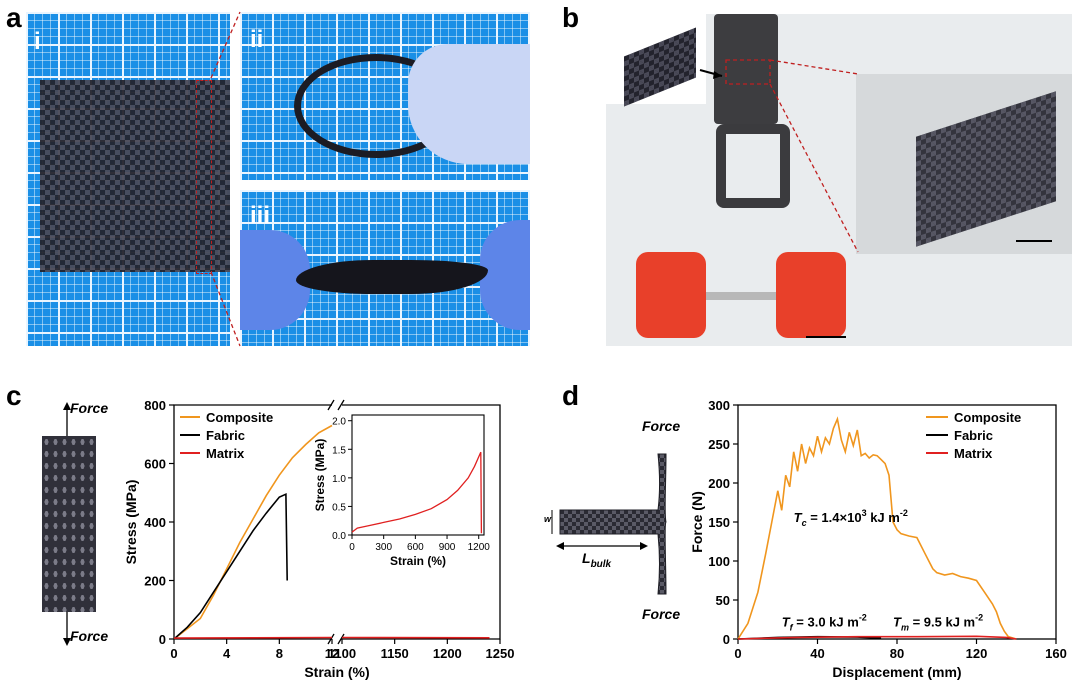 This screenshot has width=1080, height=689. Describe the element at coordinates (279, 653) in the screenshot. I see `c-xtick-label: 8` at that location.